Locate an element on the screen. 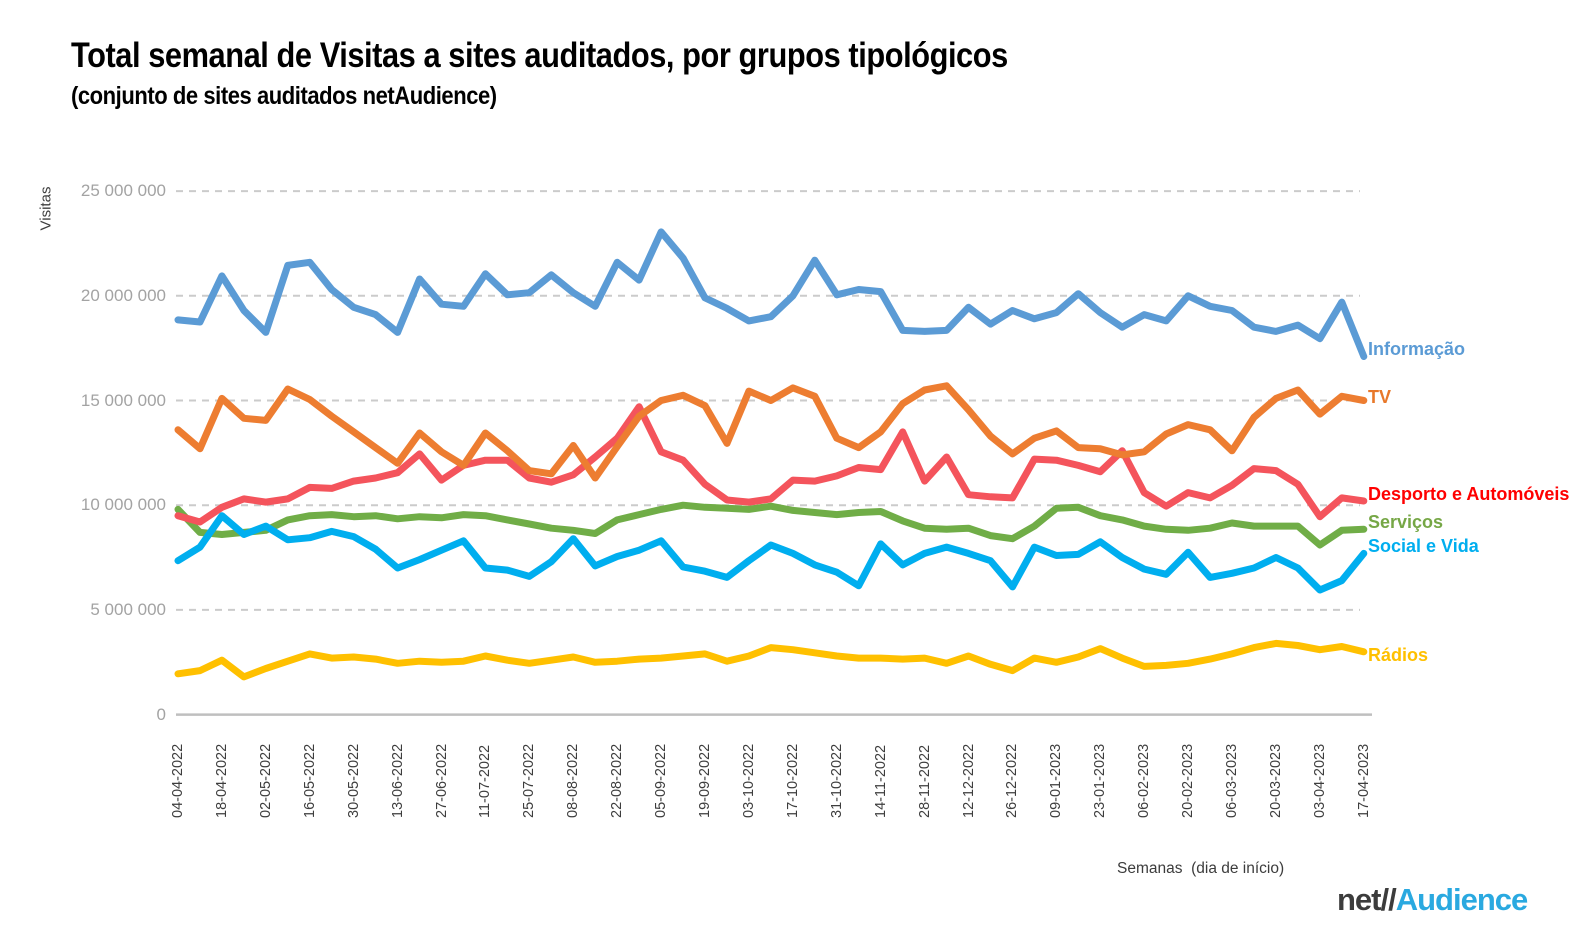 This screenshot has height=930, width=1588. x-tick-label-05-09-2022: 05-09-2022 is located at coordinates (661, 780).